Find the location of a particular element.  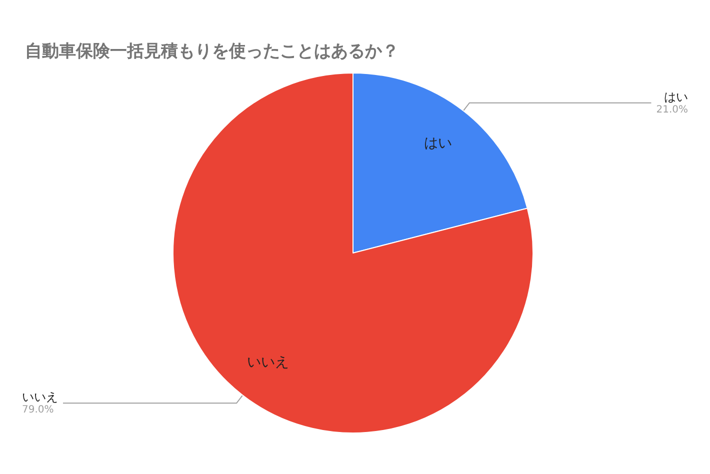

data-label: 79.0% is located at coordinates (38, 410).